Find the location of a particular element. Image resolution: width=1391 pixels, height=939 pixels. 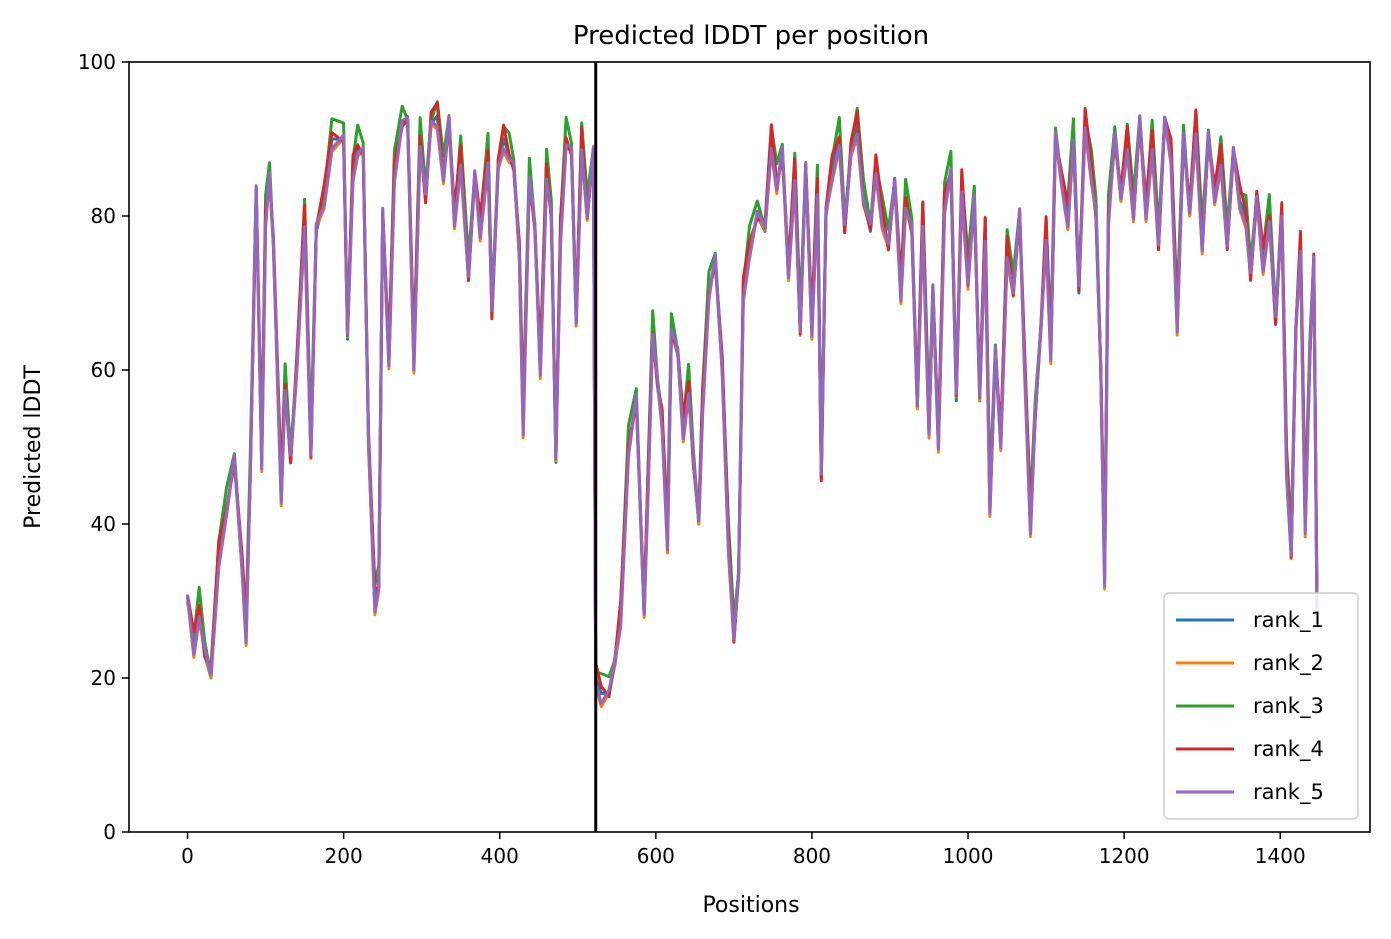

x-tick-label: 400 is located at coordinates (500, 856).